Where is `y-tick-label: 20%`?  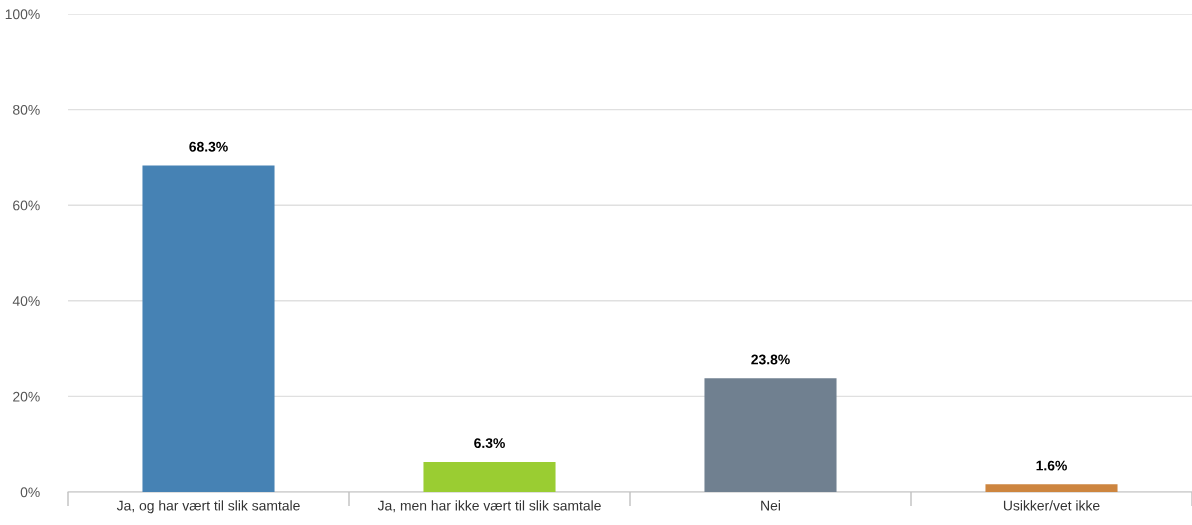
y-tick-label: 20% is located at coordinates (26, 396).